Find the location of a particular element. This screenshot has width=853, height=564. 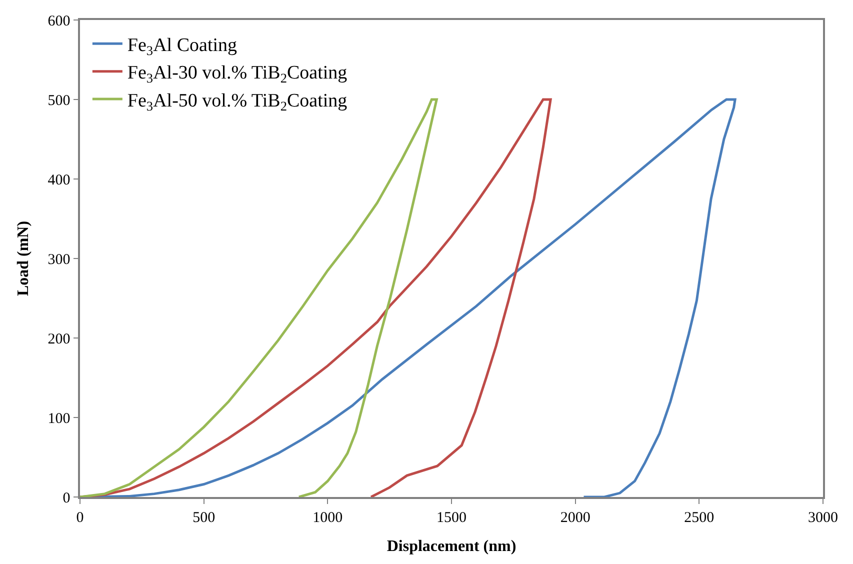

x-tick-label: 3000 is located at coordinates (823, 518).